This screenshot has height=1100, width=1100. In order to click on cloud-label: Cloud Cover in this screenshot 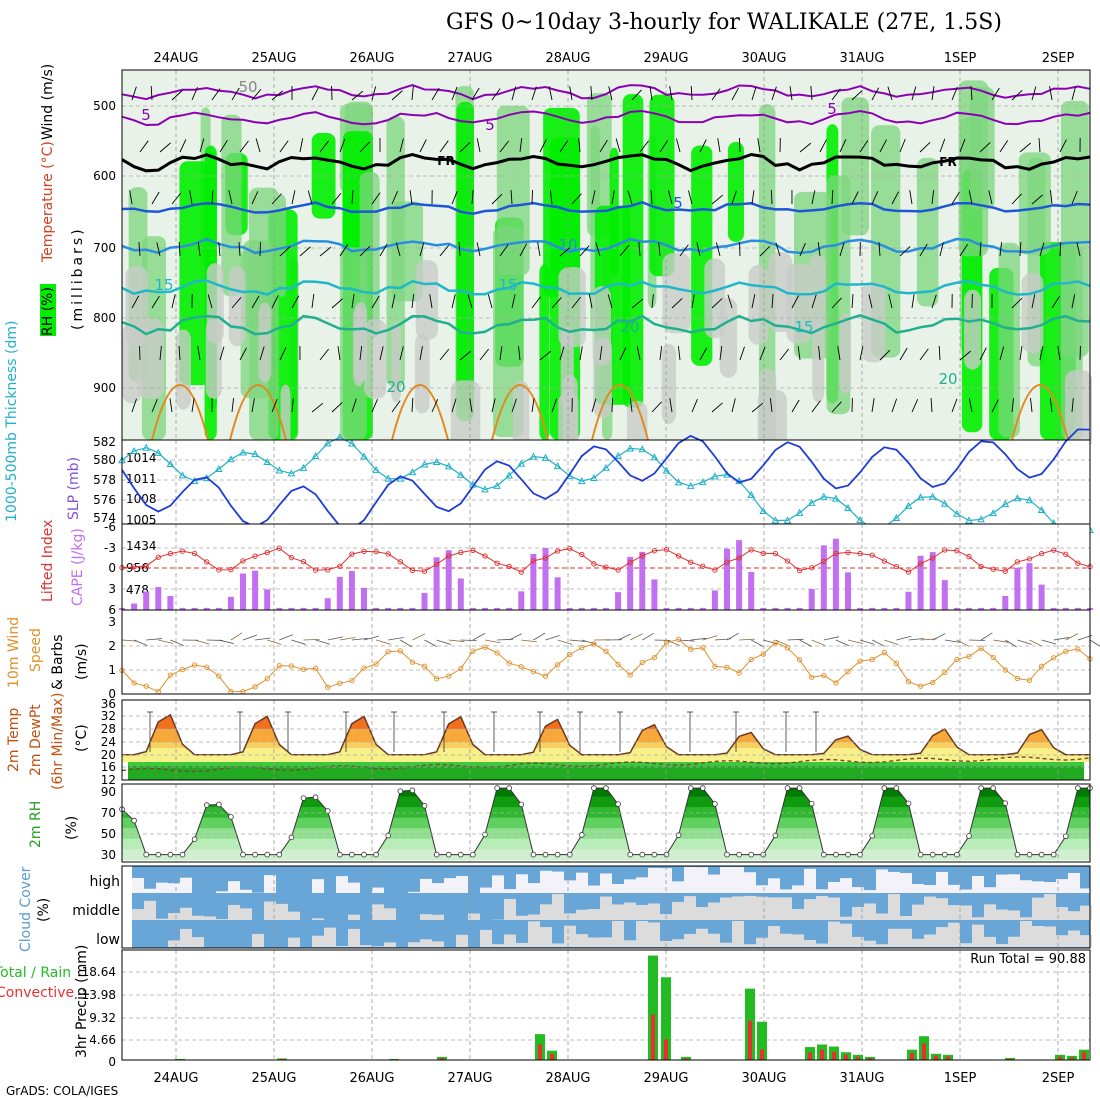, I will do `click(26, 909)`.